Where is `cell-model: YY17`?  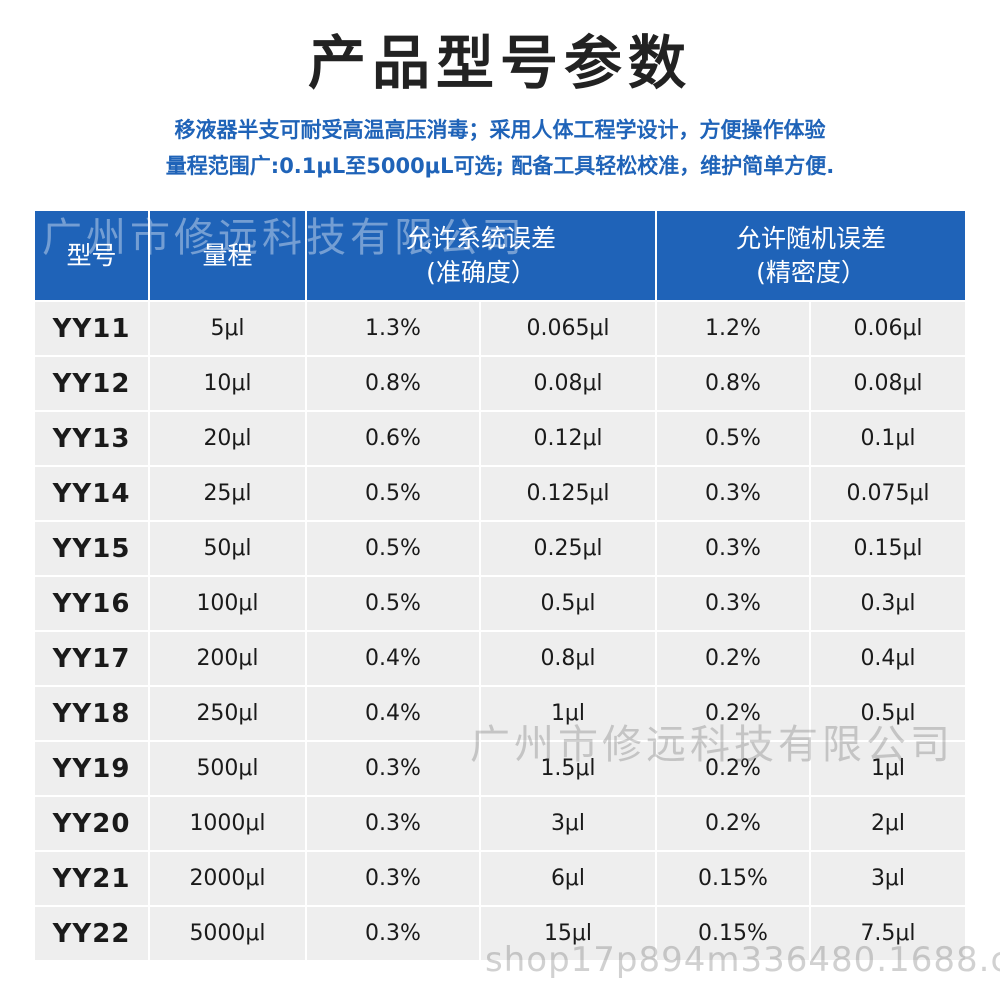 cell-model: YY17 is located at coordinates (91, 658).